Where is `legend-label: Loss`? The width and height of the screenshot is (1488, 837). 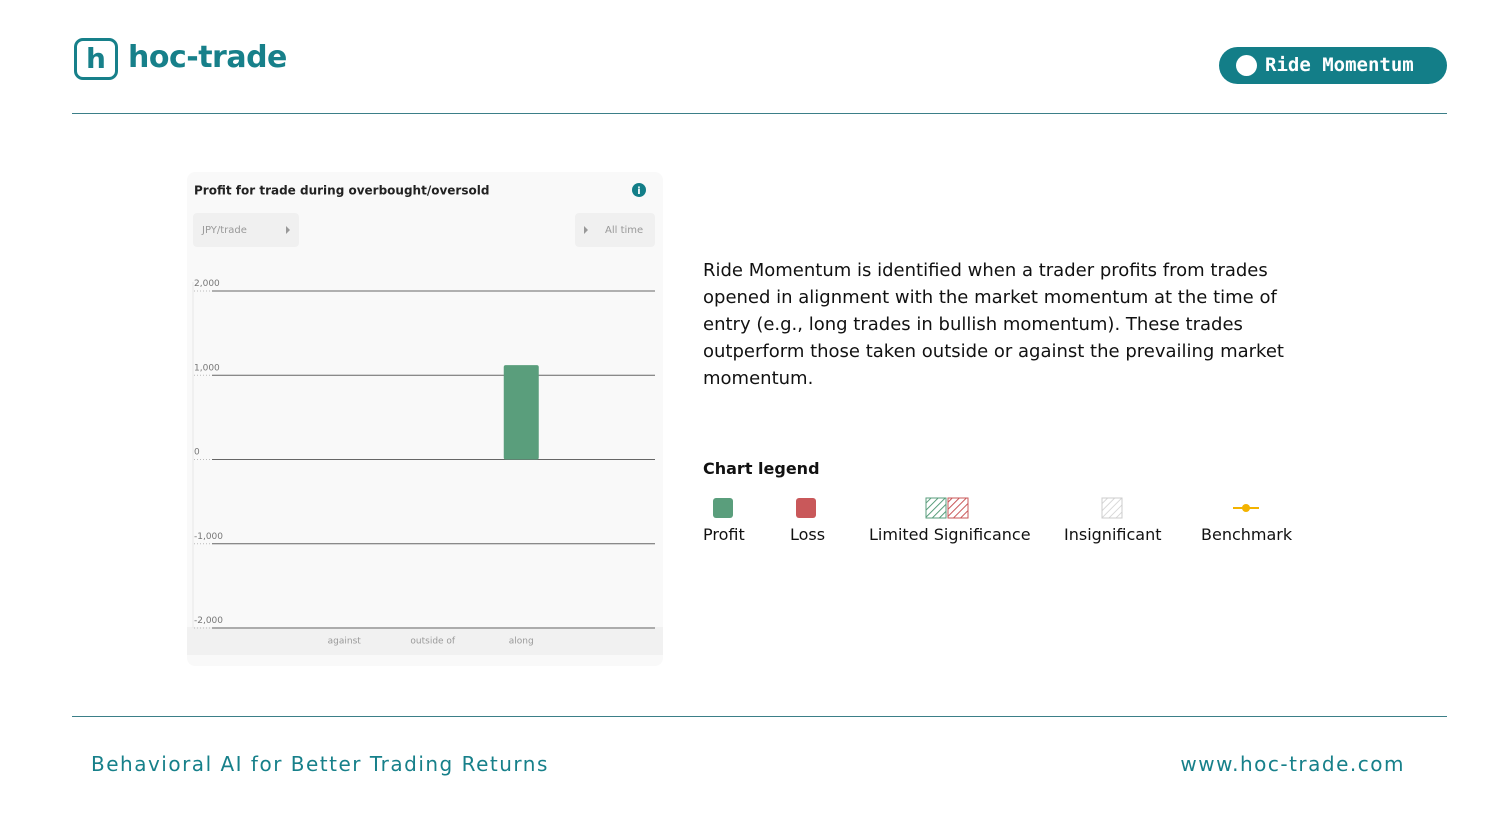 legend-label: Loss is located at coordinates (808, 534).